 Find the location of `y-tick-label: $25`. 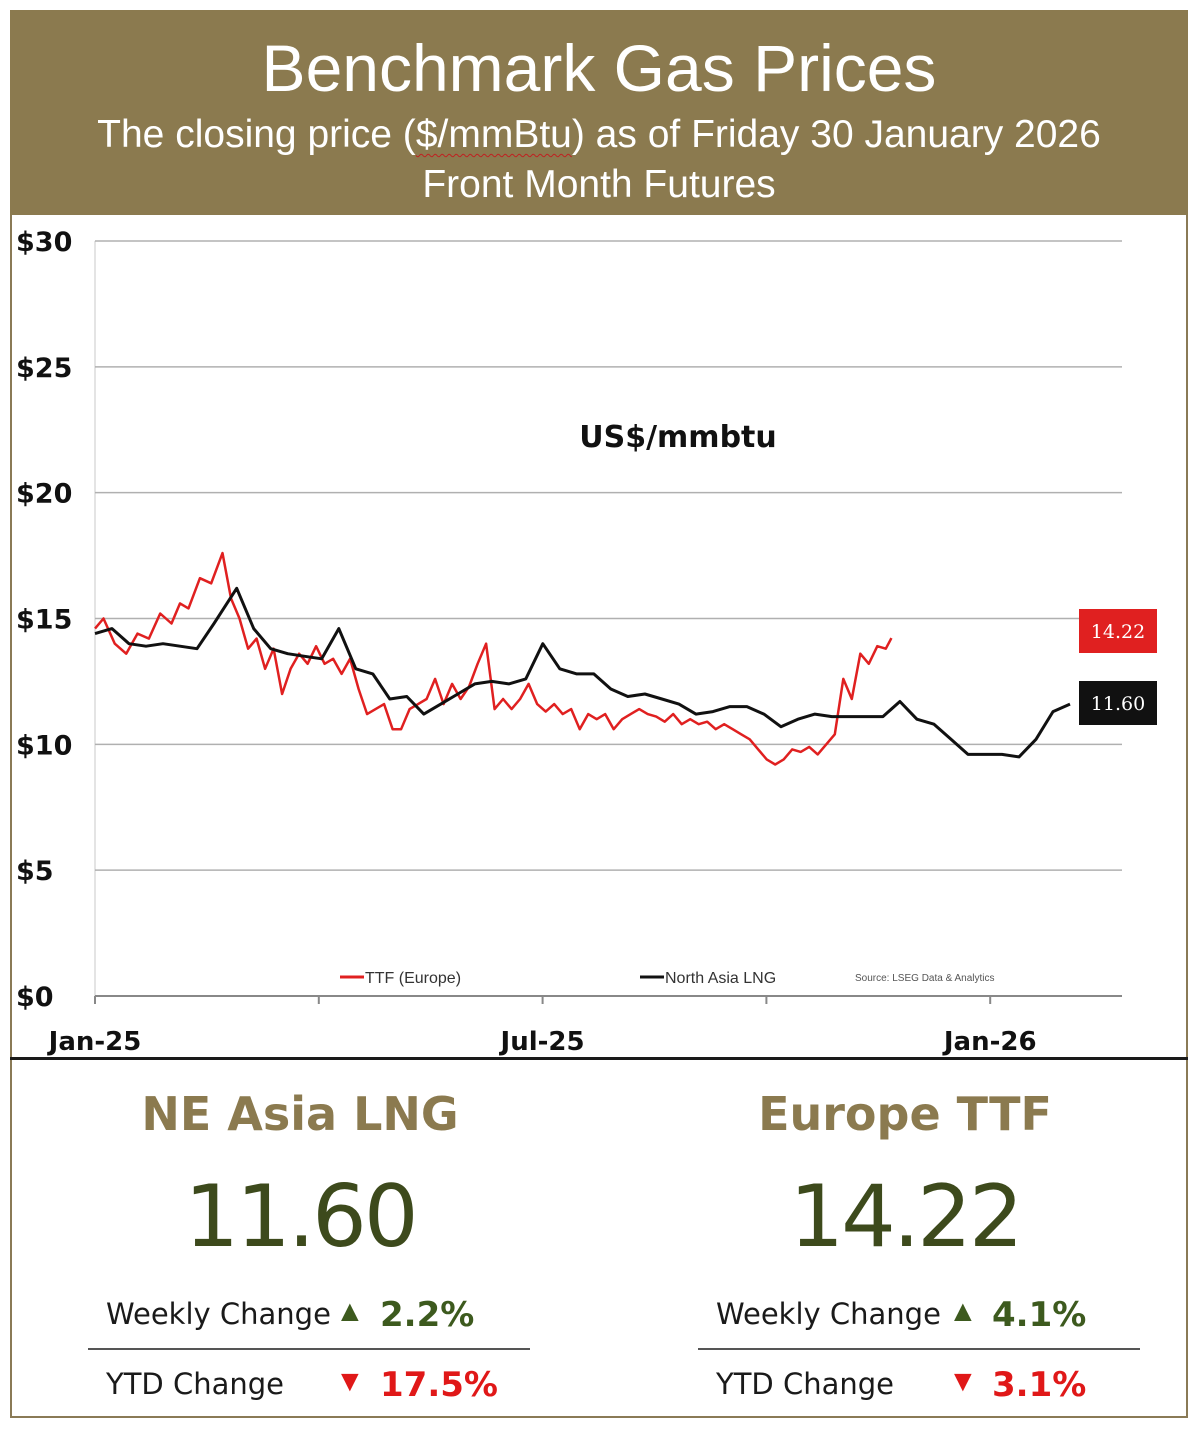

y-tick-label: $25 is located at coordinates (44, 368).